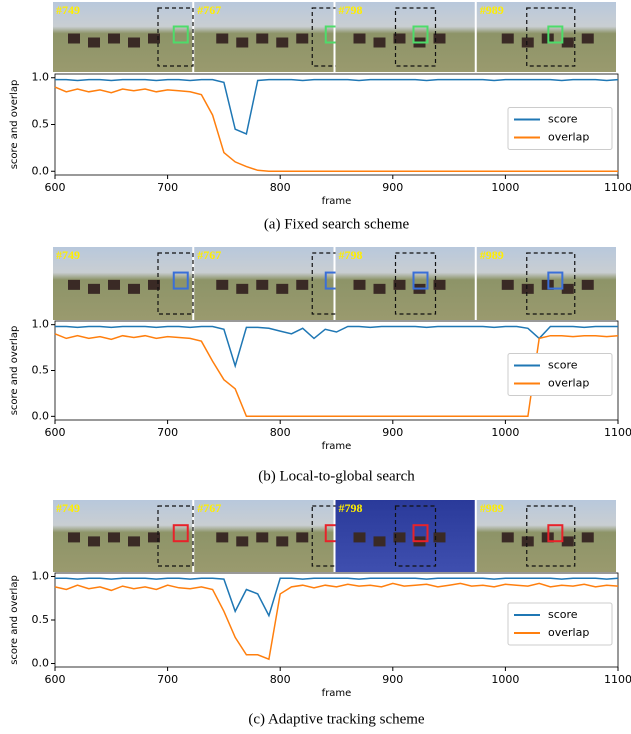 This screenshot has height=734, width=631. Describe the element at coordinates (392, 679) in the screenshot. I see `x-tick-label: 900` at that location.